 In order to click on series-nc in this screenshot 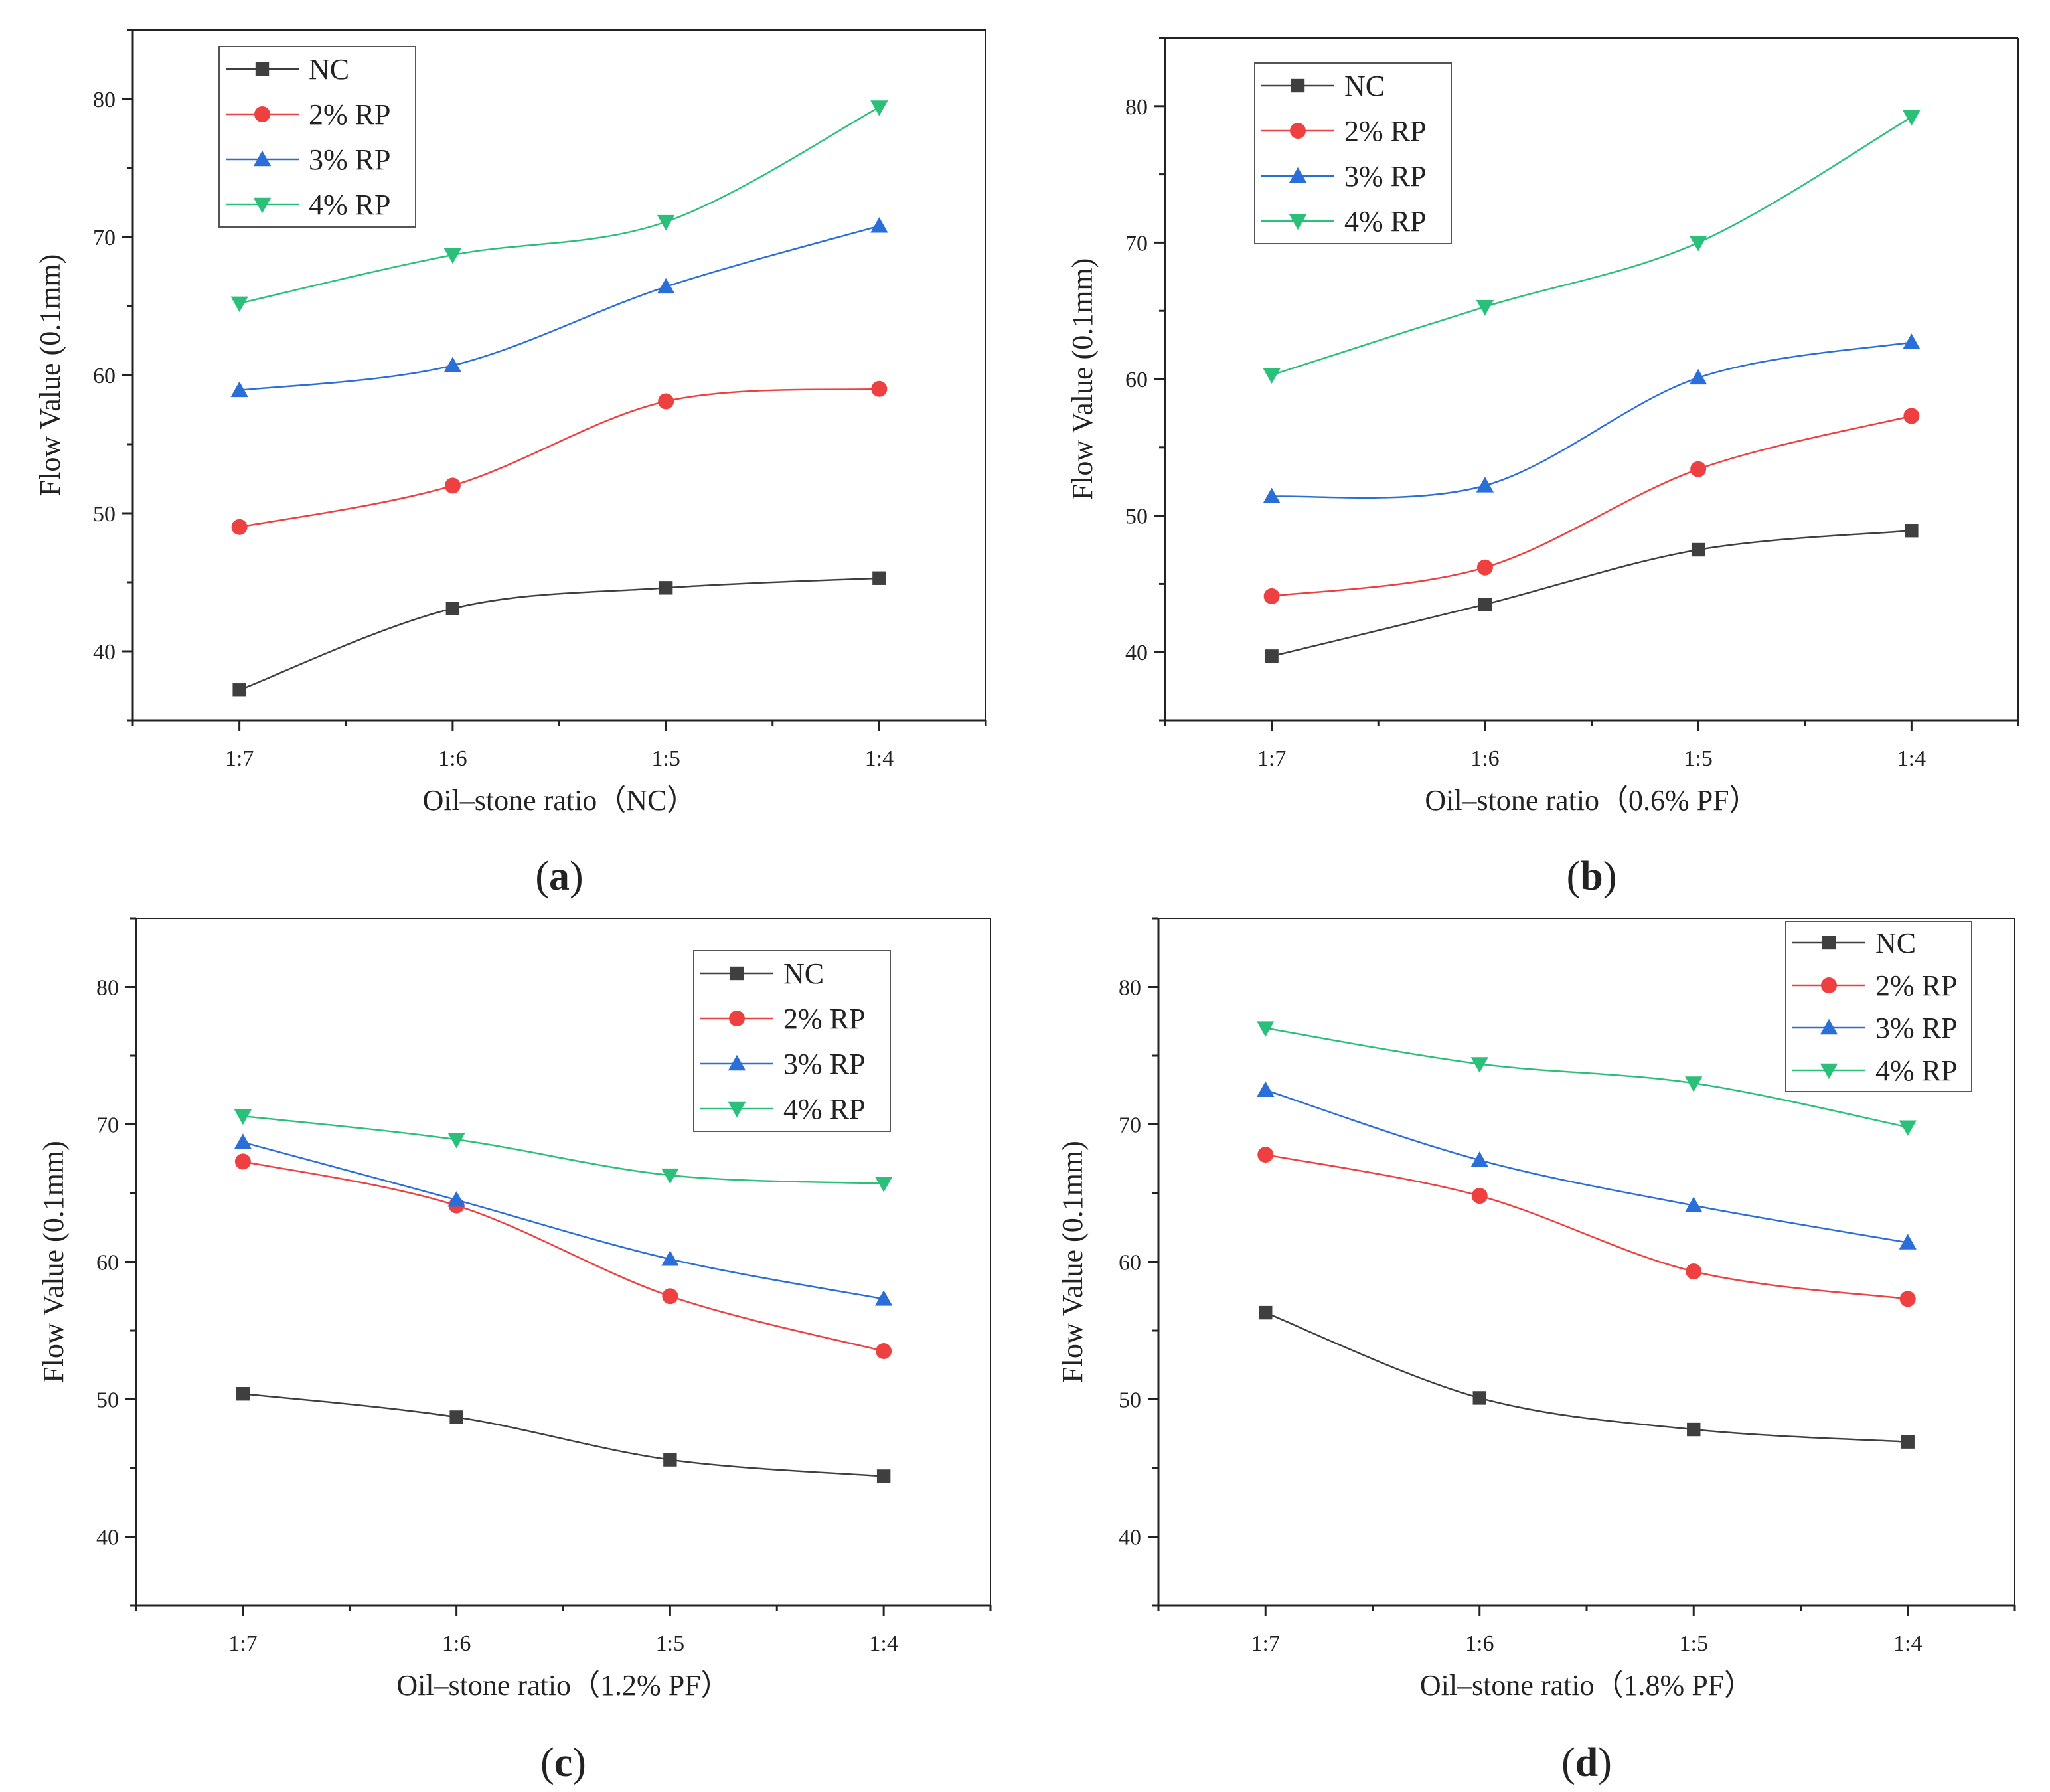, I will do `click(563, 1435)`.